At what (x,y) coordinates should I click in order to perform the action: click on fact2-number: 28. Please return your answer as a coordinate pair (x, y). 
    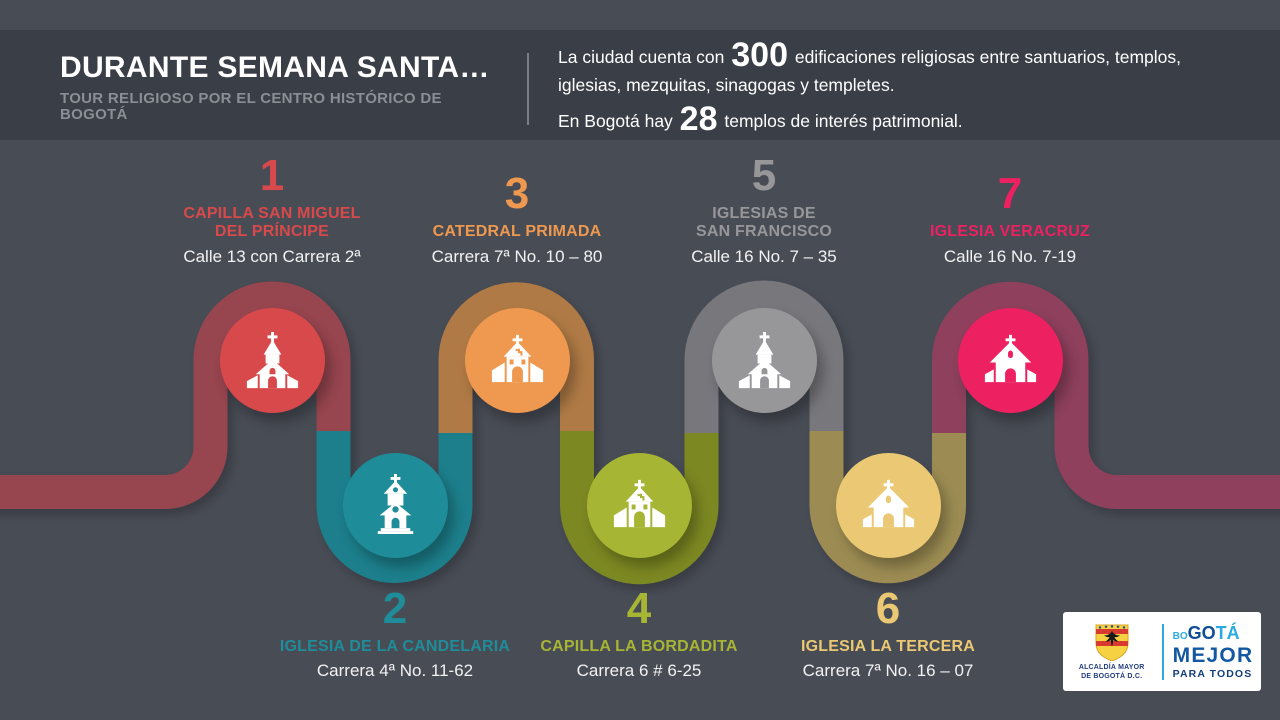
    Looking at the image, I should click on (698, 118).